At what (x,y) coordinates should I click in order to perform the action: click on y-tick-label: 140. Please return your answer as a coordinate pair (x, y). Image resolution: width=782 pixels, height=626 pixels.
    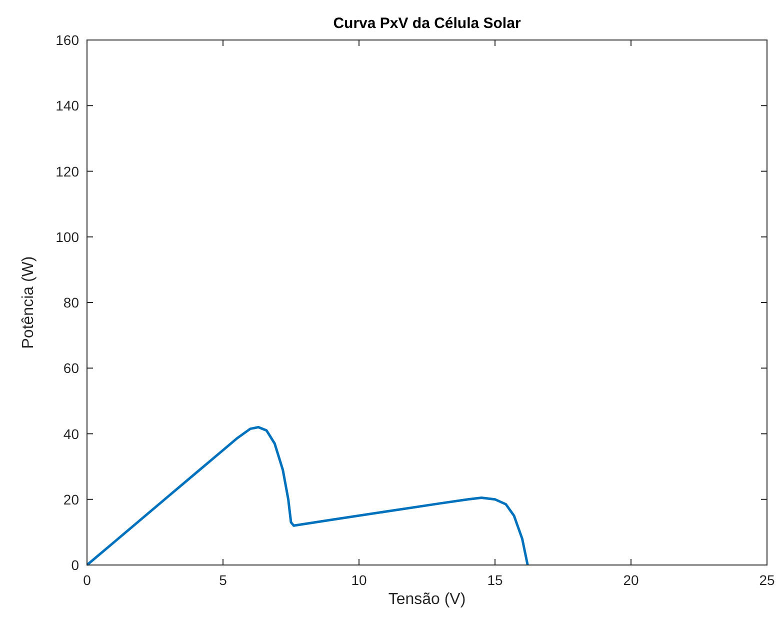
    Looking at the image, I should click on (68, 106).